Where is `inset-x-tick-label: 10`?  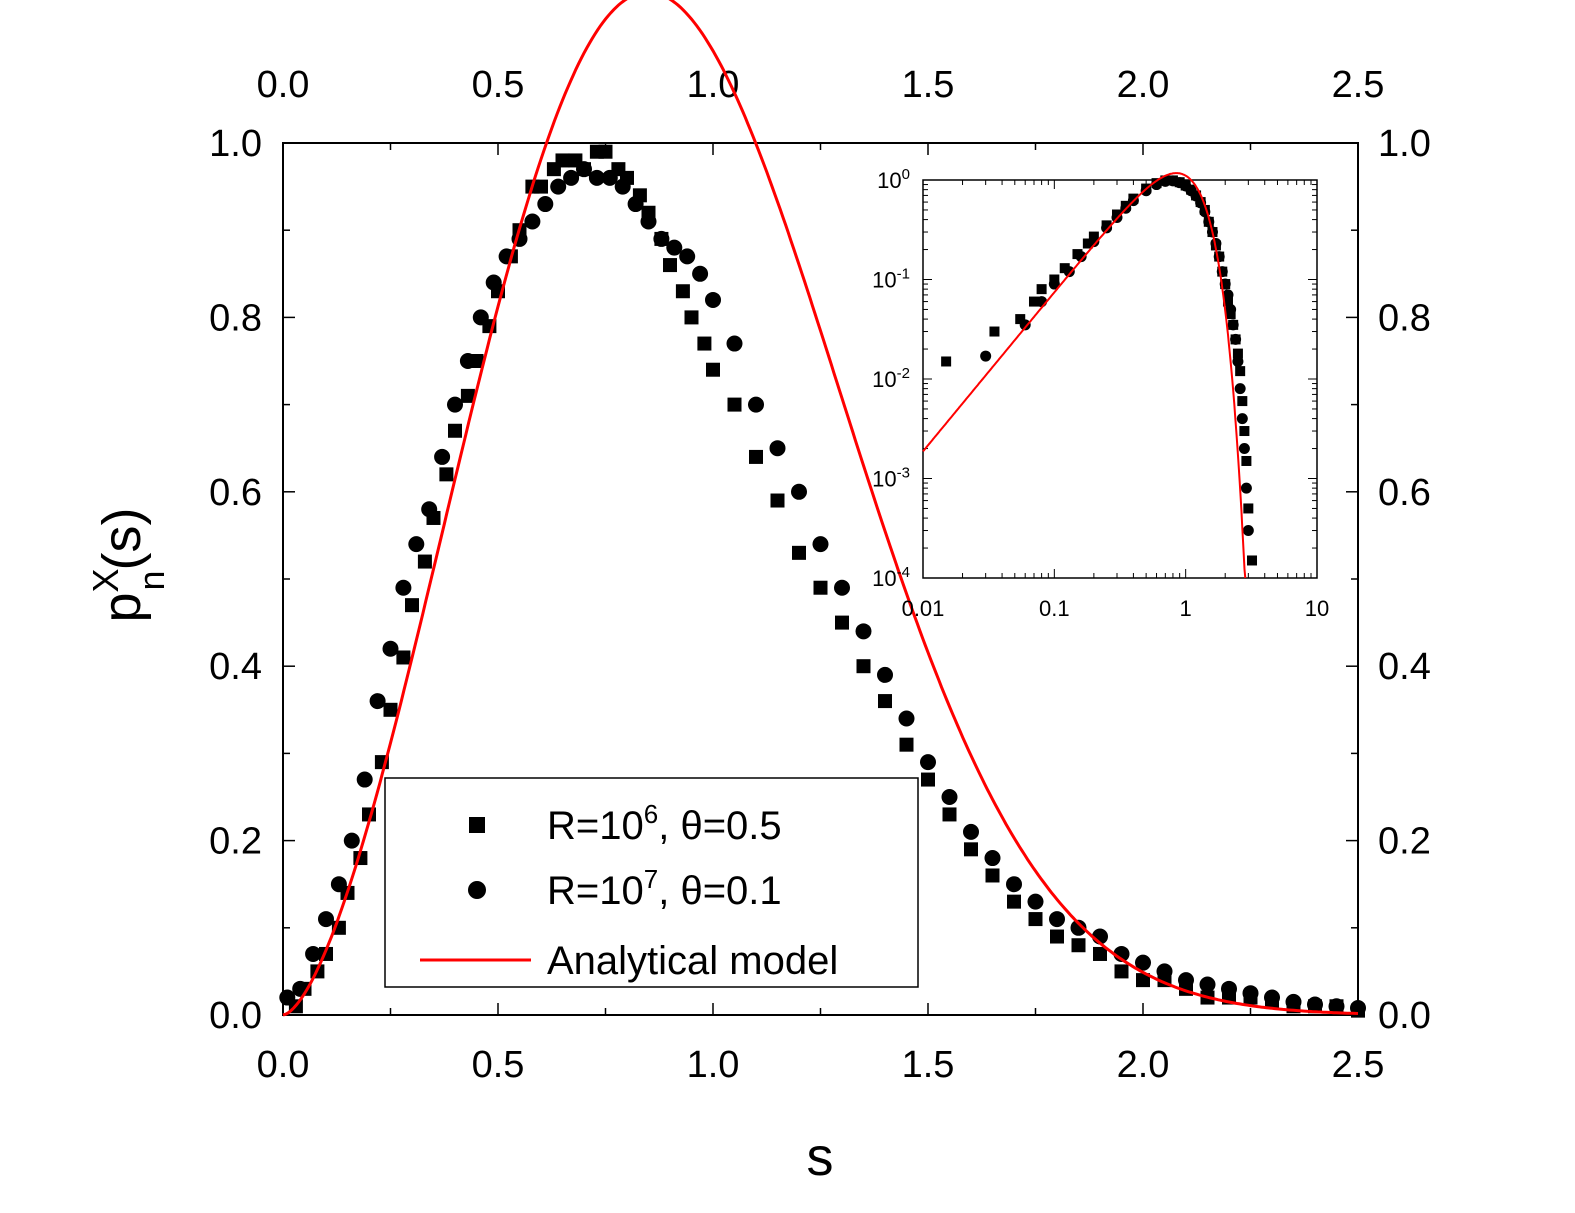 inset-x-tick-label: 10 is located at coordinates (1317, 608).